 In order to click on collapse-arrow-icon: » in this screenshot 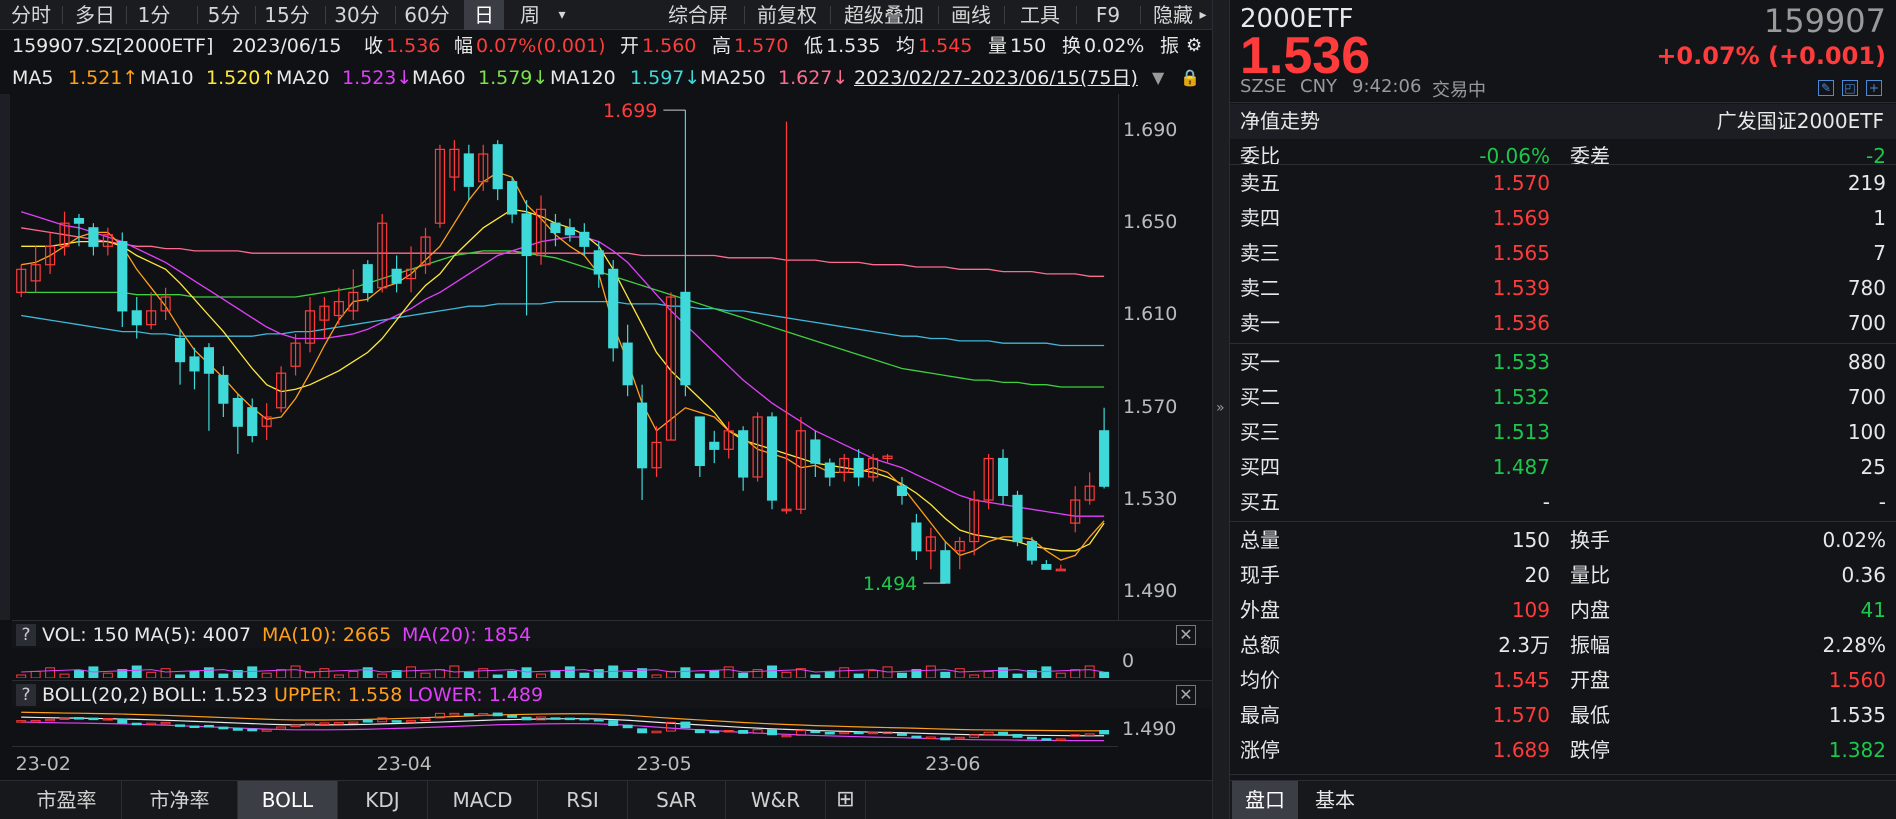, I will do `click(1220, 408)`.